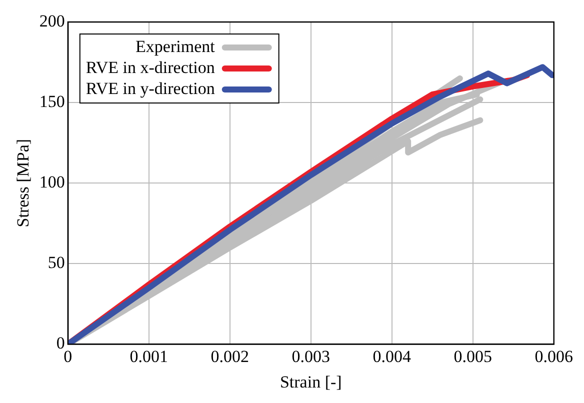 This screenshot has width=584, height=403. I want to click on legend-label: Experiment, so click(176, 46).